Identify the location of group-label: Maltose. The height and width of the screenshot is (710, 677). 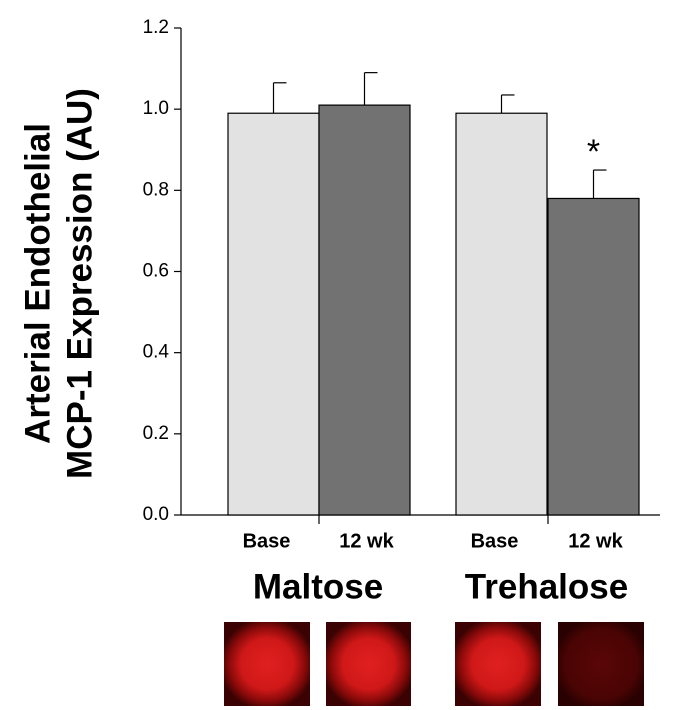
(318, 586).